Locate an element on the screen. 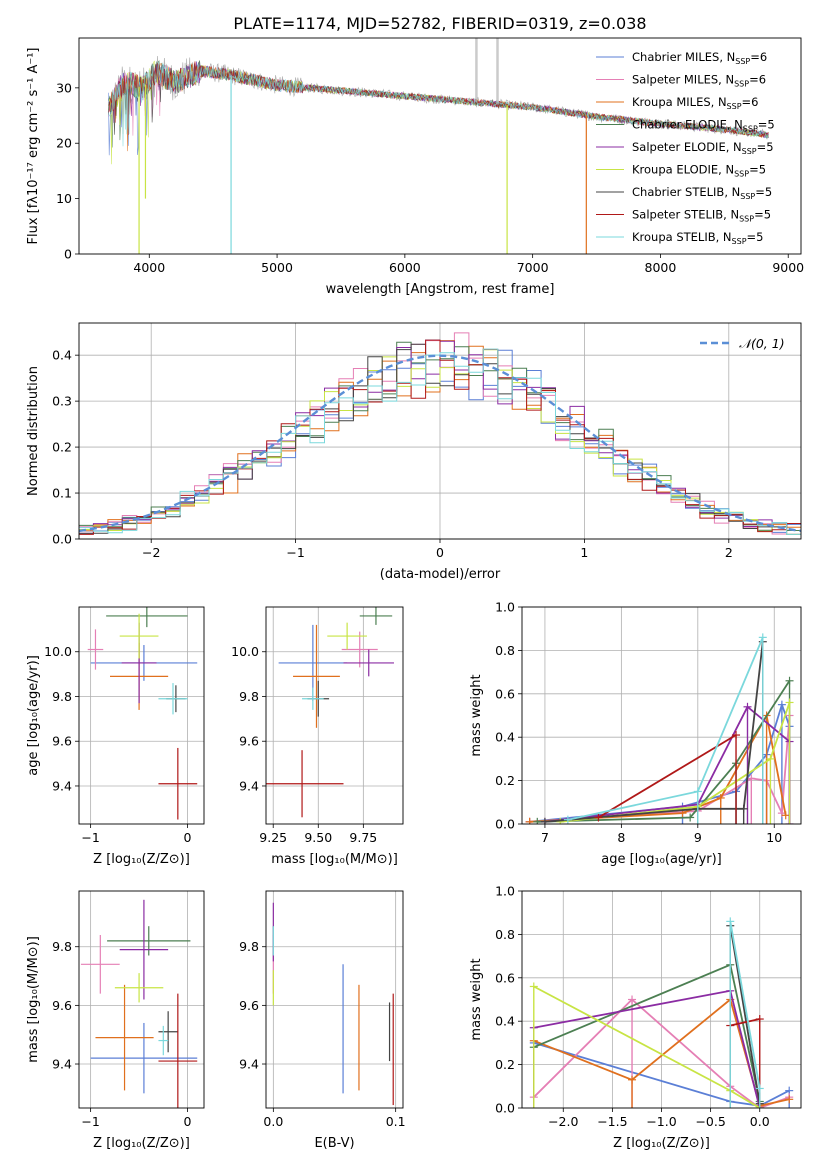 The image size is (819, 1170). age_vs_mass-plot is located at coordinates (330, 712).